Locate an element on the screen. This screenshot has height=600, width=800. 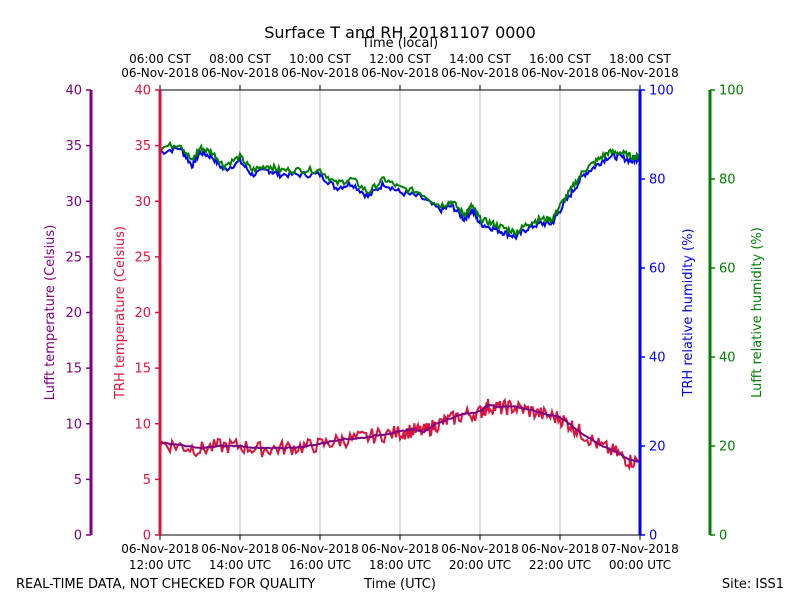
top-tick-label-time: 14:00 CST is located at coordinates (480, 59).